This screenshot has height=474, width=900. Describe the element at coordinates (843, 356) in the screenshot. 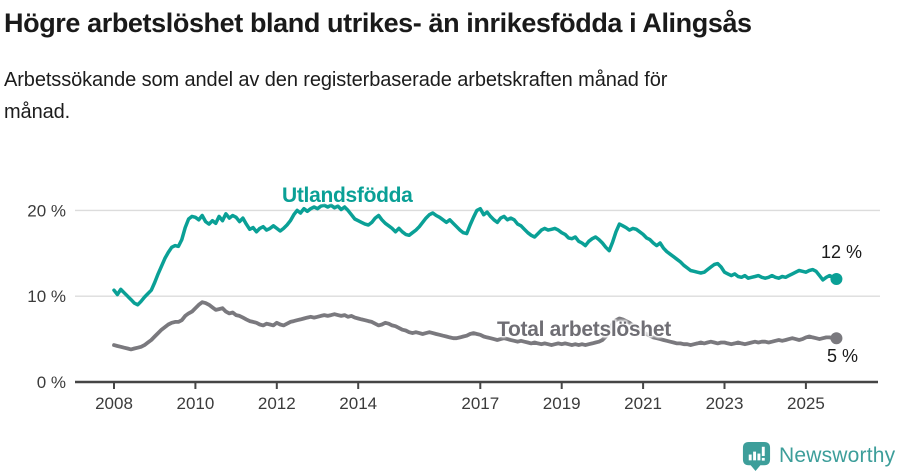

I see `end-value-total-arbetsloshet: 5 %` at that location.